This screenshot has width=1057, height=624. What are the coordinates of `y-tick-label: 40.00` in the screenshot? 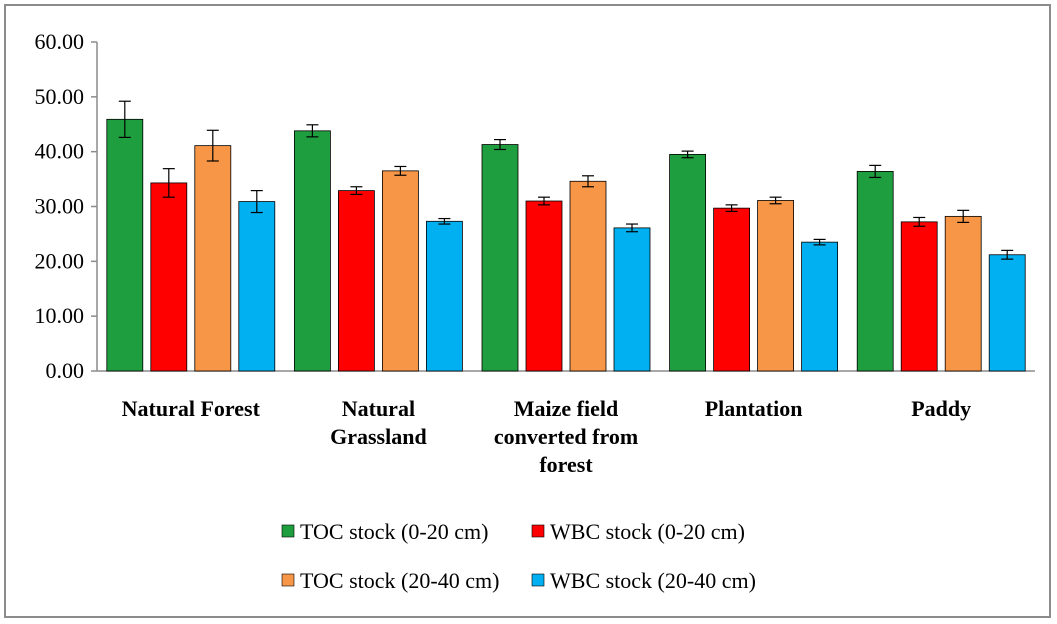 It's located at (60, 151).